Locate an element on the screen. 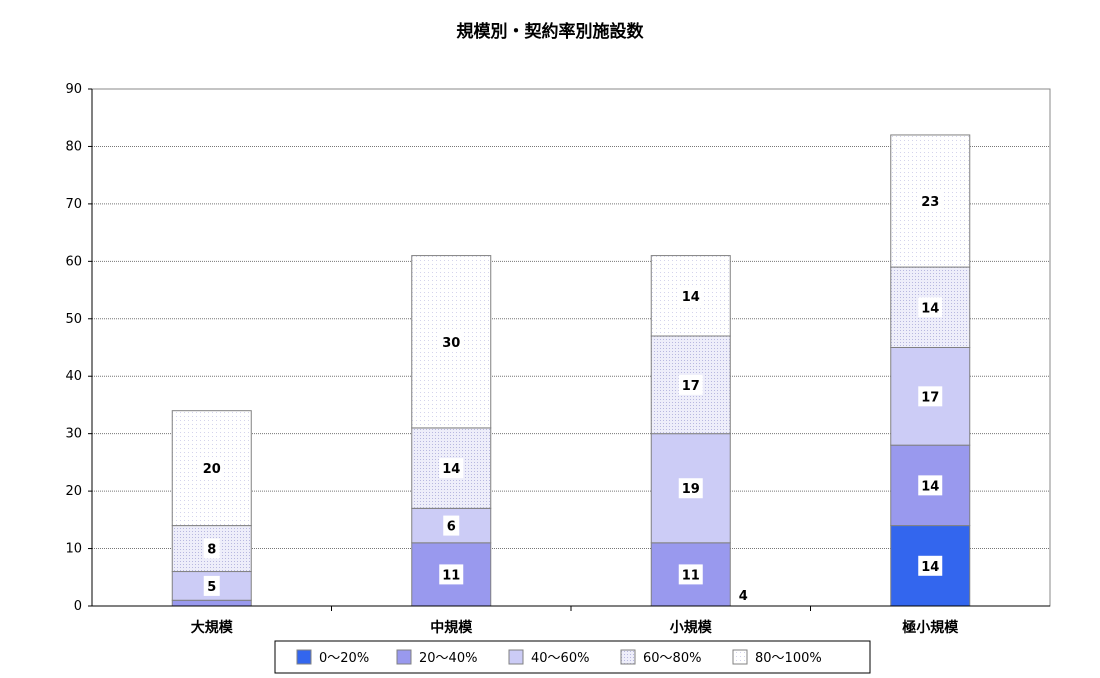  chart-title: 規模別・契約率別施設数 is located at coordinates (551, 31).